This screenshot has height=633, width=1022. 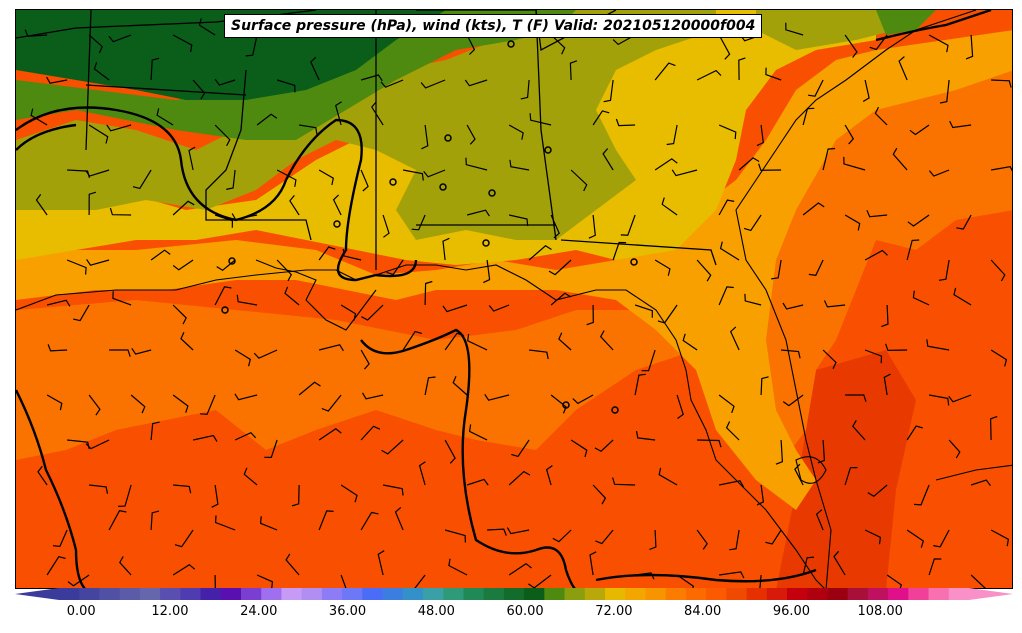 I want to click on colorbar-extend-low, so click(x=37, y=594).